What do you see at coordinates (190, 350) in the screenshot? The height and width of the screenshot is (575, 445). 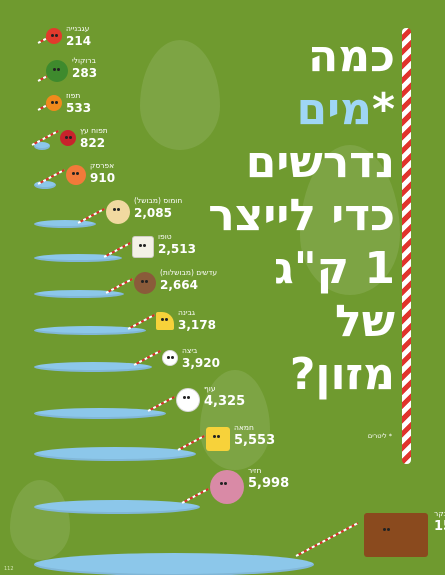 I see `food-name: ביצה` at bounding box center [190, 350].